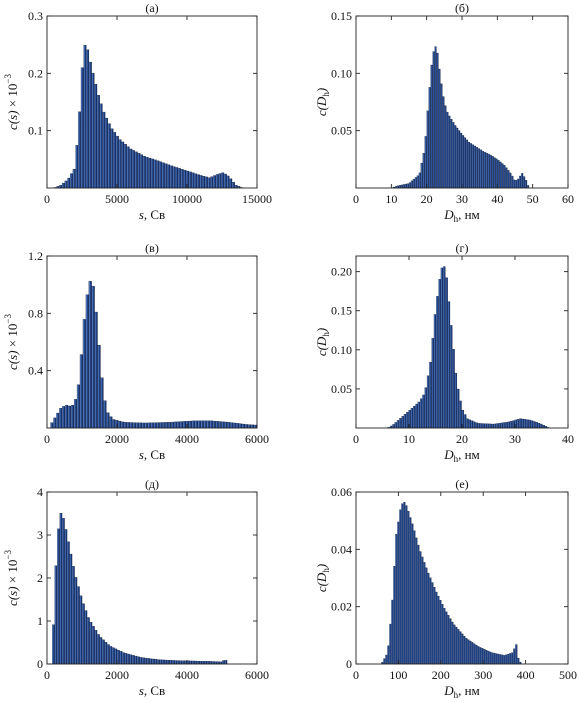 This screenshot has height=703, width=579. What do you see at coordinates (462, 8) in the screenshot?
I see `panel-title: (б)` at bounding box center [462, 8].